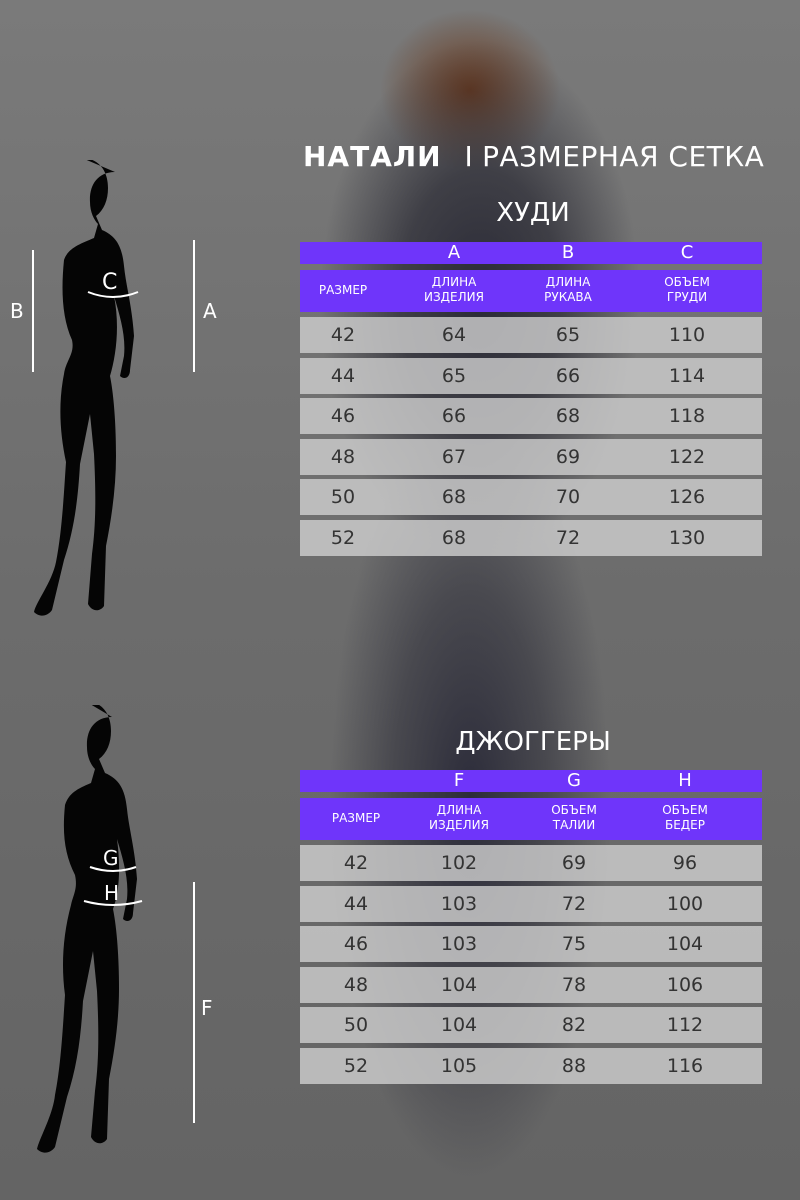  Describe the element at coordinates (531, 538) in the screenshot. I see `table-row: 52 68 72 130` at that location.